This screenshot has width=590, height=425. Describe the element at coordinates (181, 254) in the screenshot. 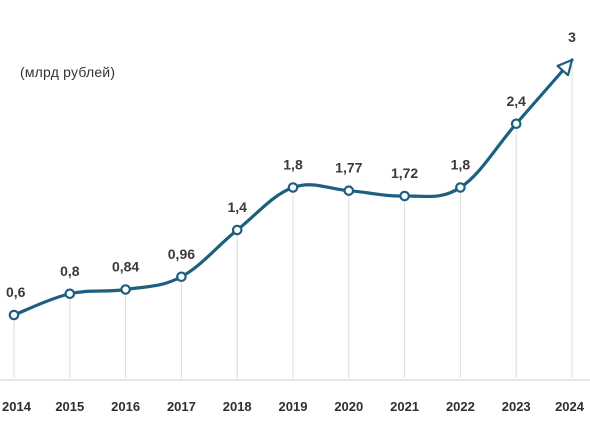

I see `data-label-2017: 0,96` at that location.